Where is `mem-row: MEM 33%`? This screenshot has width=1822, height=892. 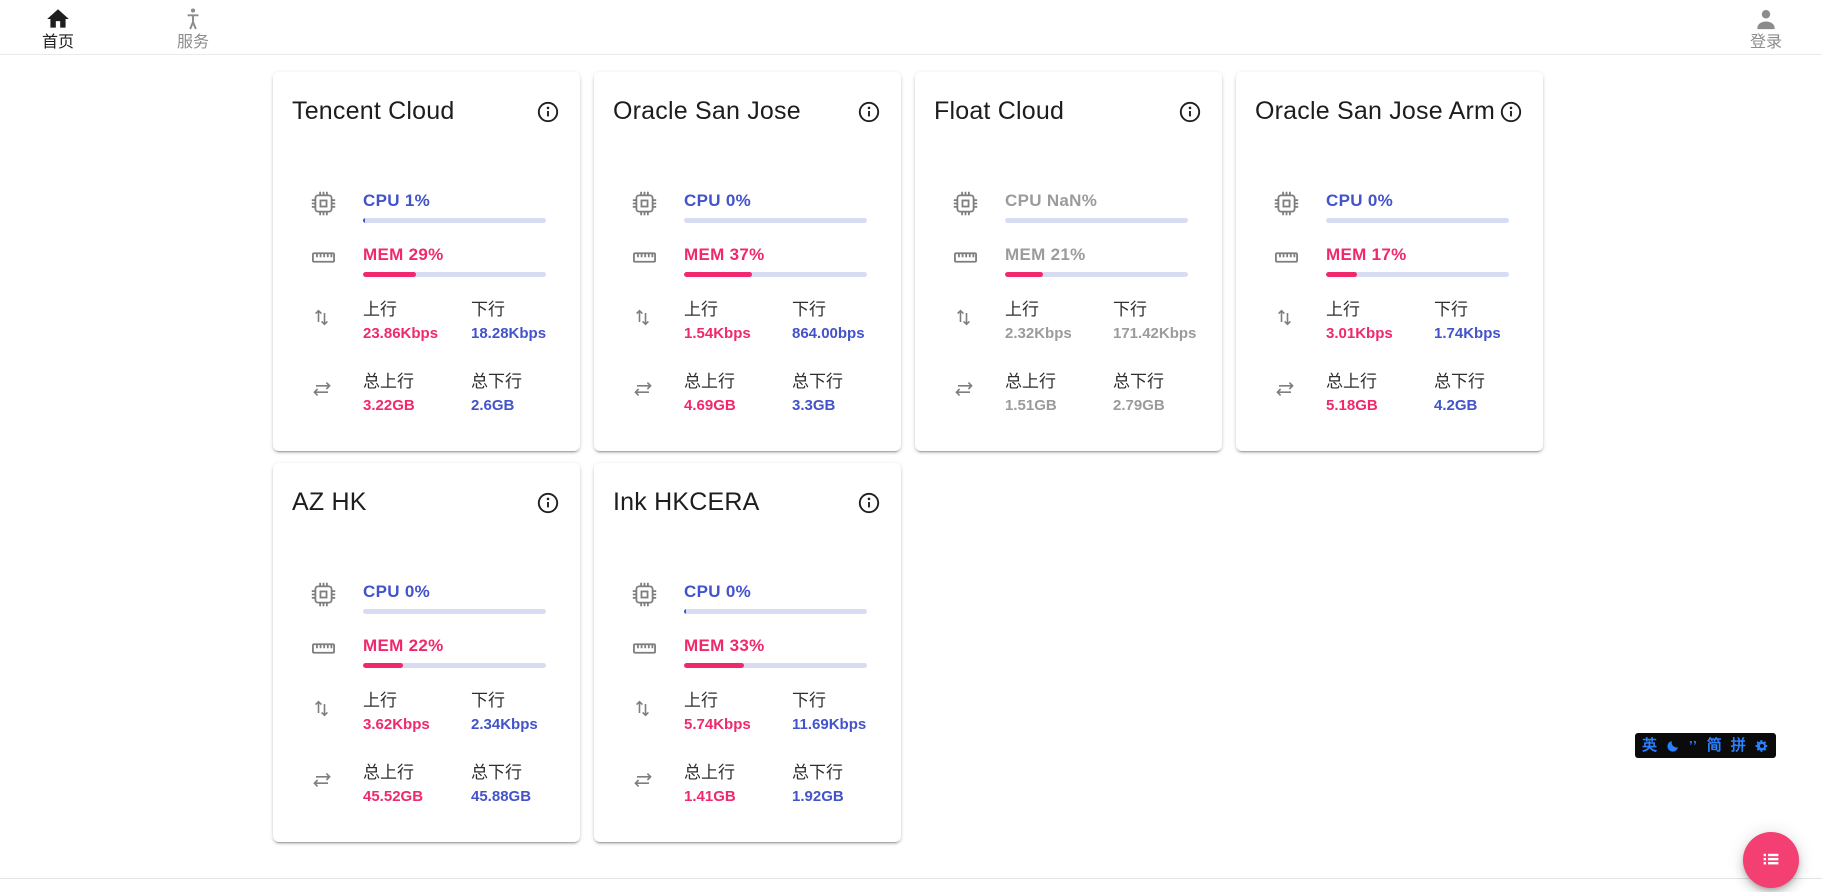
mem-row: MEM 33% is located at coordinates (749, 651).